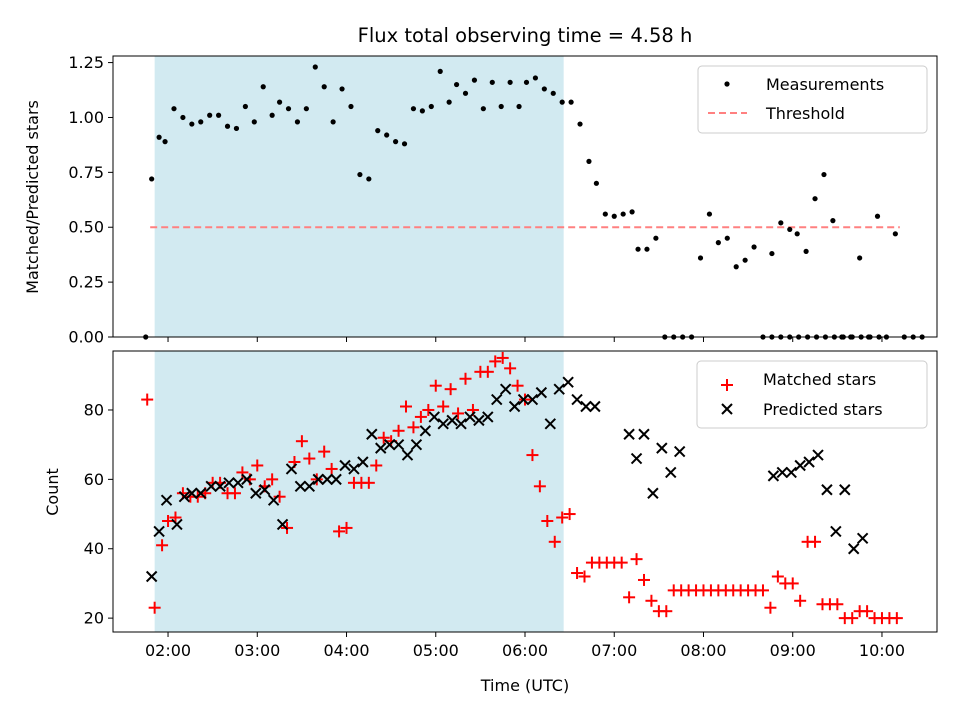  I want to click on bottom-ytick-label-2: 60, so click(94, 479).